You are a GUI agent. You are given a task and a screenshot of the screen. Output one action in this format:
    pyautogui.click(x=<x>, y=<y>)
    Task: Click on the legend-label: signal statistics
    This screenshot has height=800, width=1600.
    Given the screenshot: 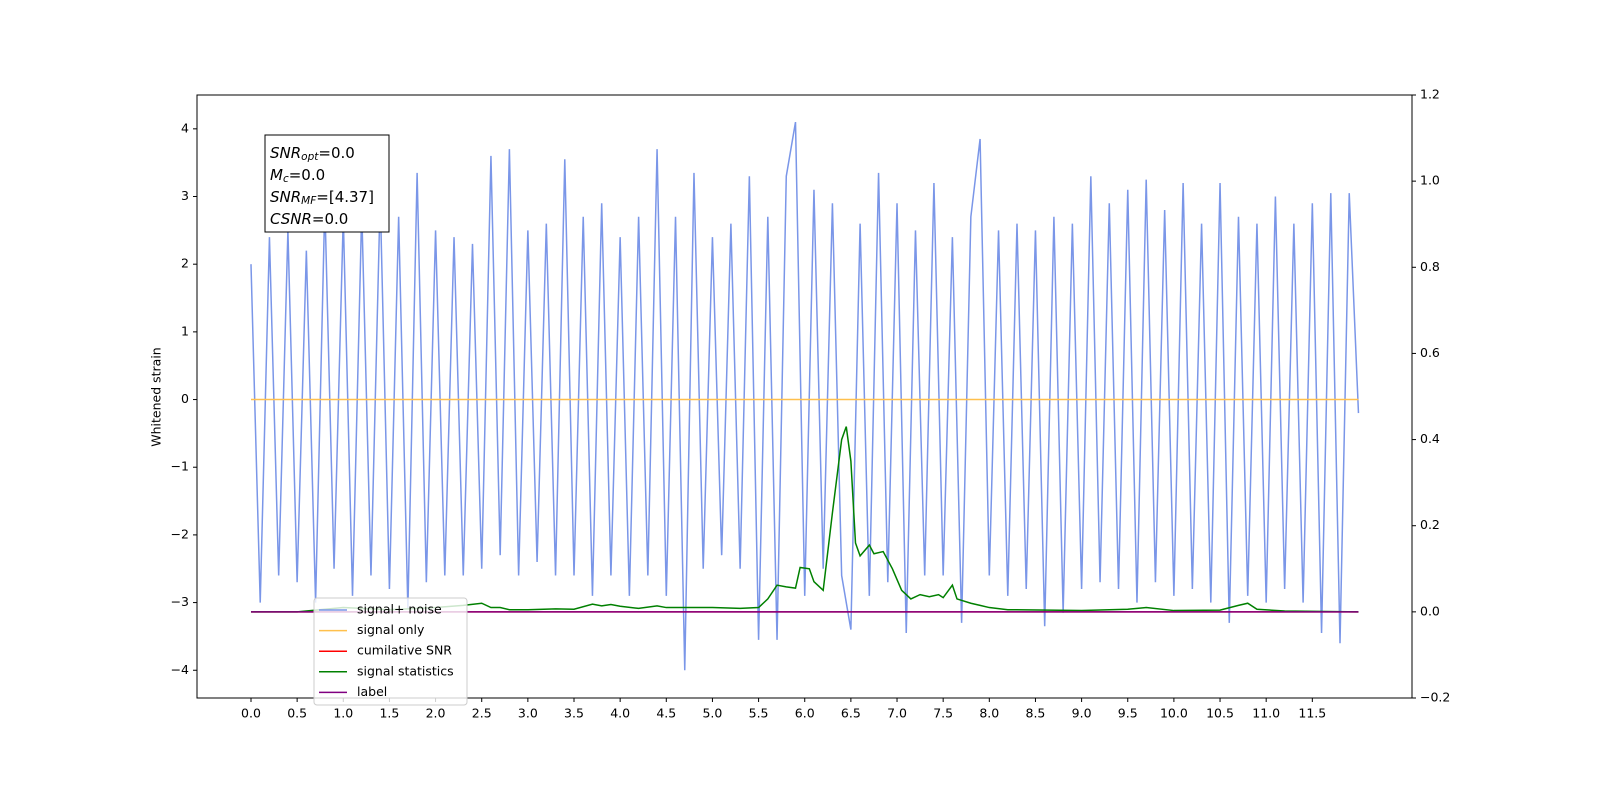 What is the action you would take?
    pyautogui.click(x=405, y=670)
    